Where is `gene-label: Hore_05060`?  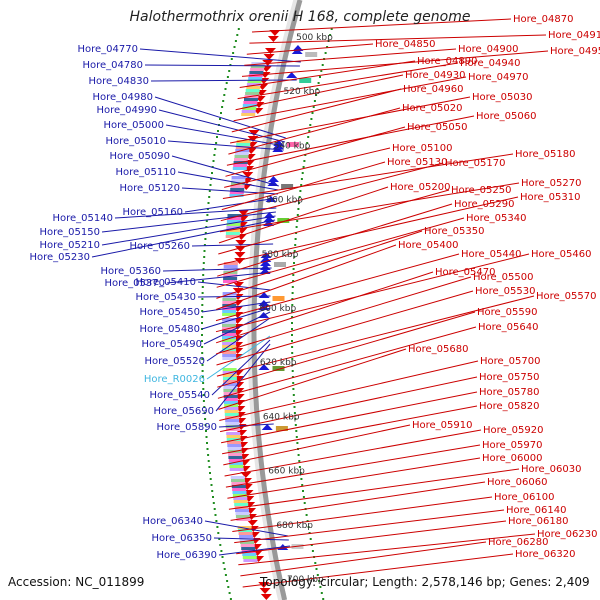
gene-label: Hore_05060 is located at coordinates (506, 116).